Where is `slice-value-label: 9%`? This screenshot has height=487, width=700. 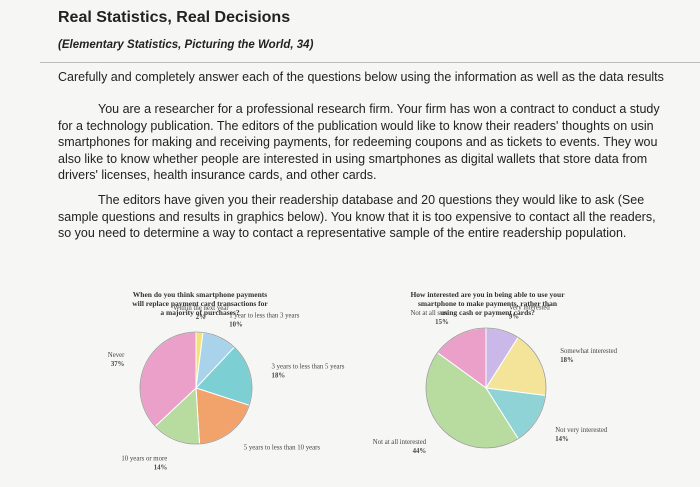
slice-value-label: 9% is located at coordinates (514, 316).